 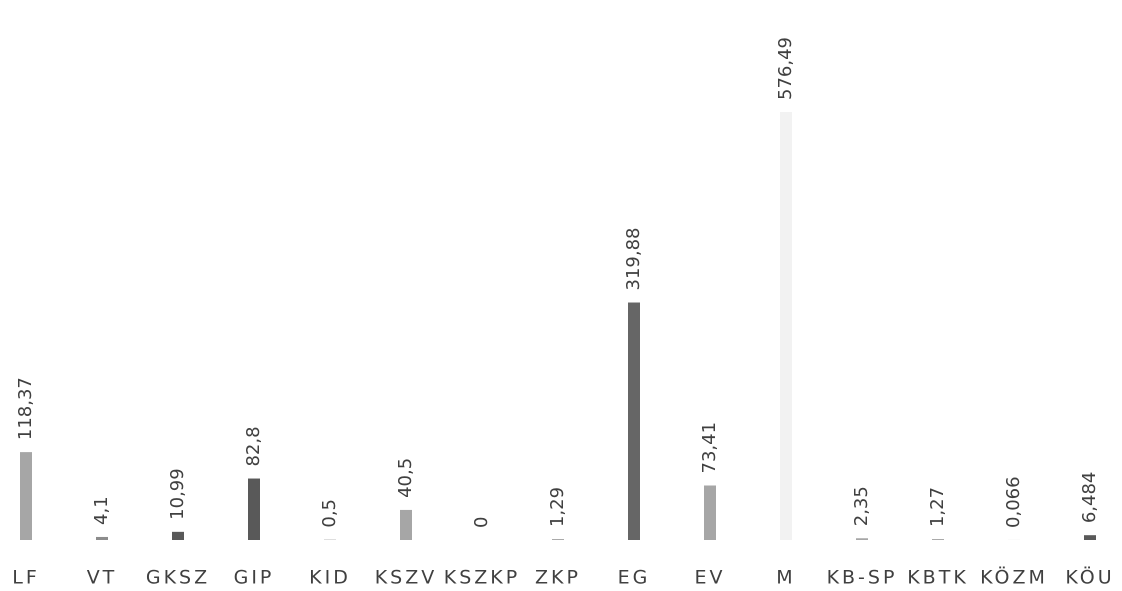 What do you see at coordinates (329, 513) in the screenshot?
I see `value-label: 0,5` at bounding box center [329, 513].